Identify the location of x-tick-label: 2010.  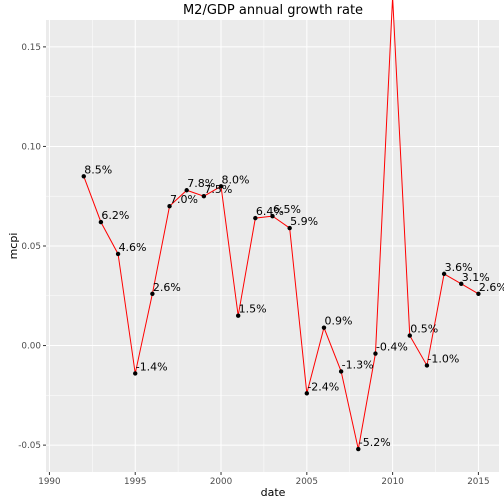
(392, 482).